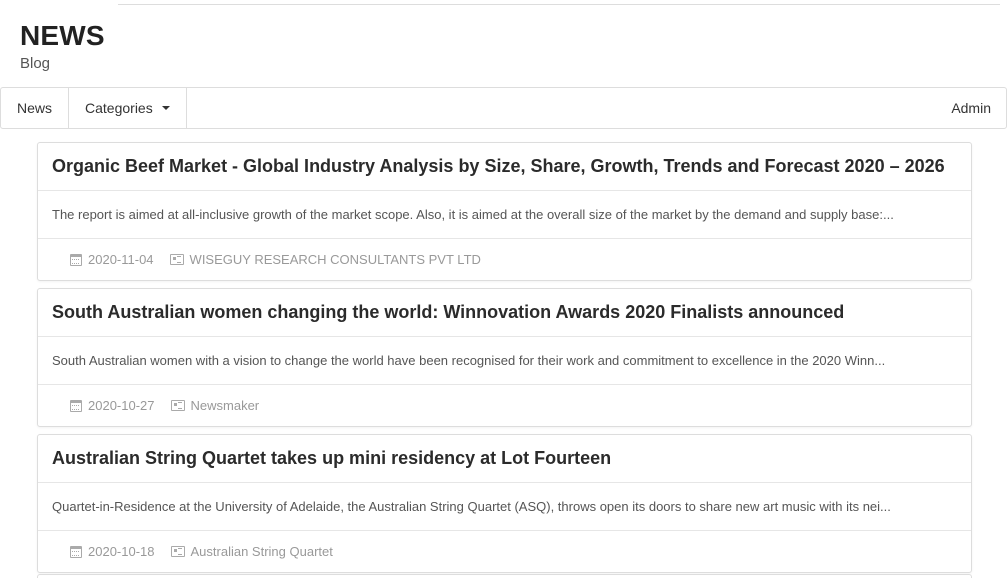 The height and width of the screenshot is (580, 1007). I want to click on nav-admin-label: Admin, so click(971, 108).